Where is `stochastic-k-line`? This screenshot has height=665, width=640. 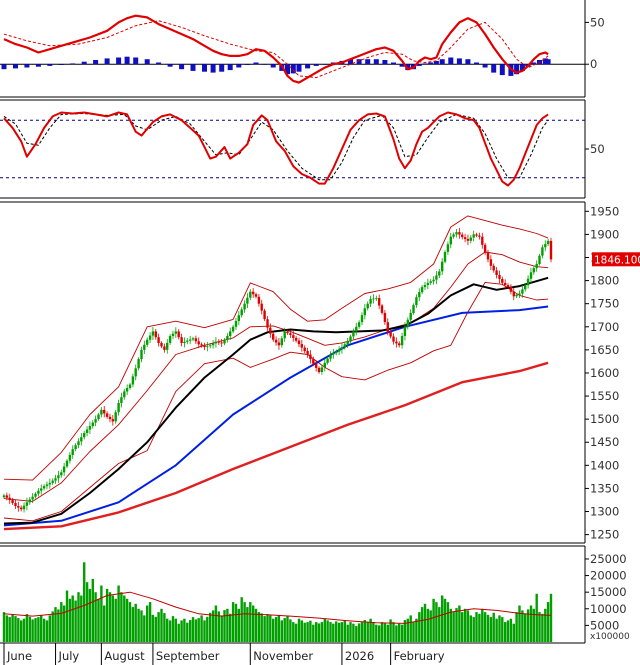 stochastic-k-line is located at coordinates (276, 149).